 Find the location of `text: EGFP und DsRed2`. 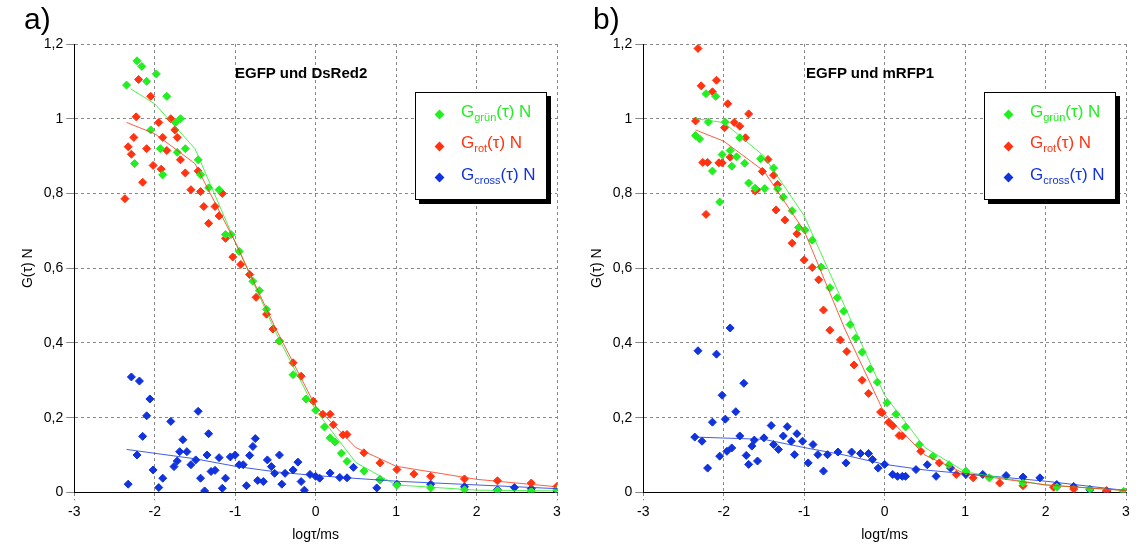

text: EGFP und DsRed2 is located at coordinates (301, 73).